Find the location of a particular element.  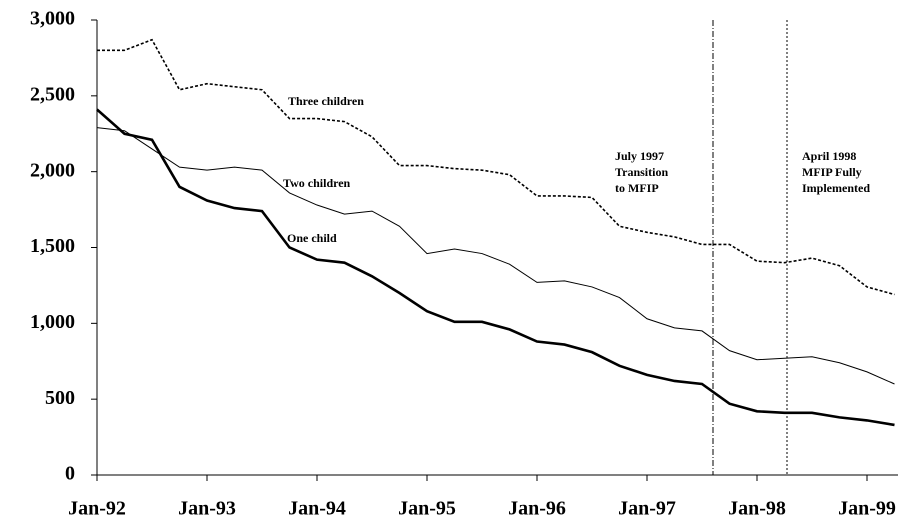

annotation: Implemented is located at coordinates (836, 188).